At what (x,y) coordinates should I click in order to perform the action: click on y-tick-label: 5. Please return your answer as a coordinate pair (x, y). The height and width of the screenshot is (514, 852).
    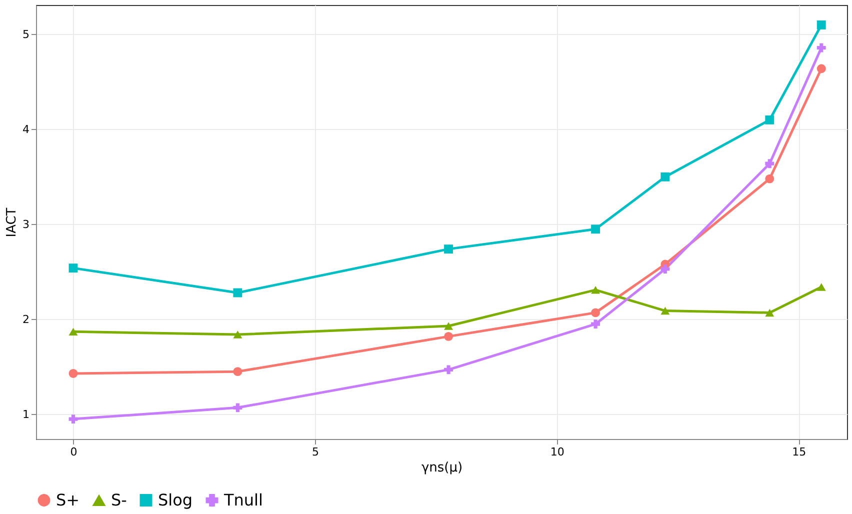
    Looking at the image, I should click on (26, 34).